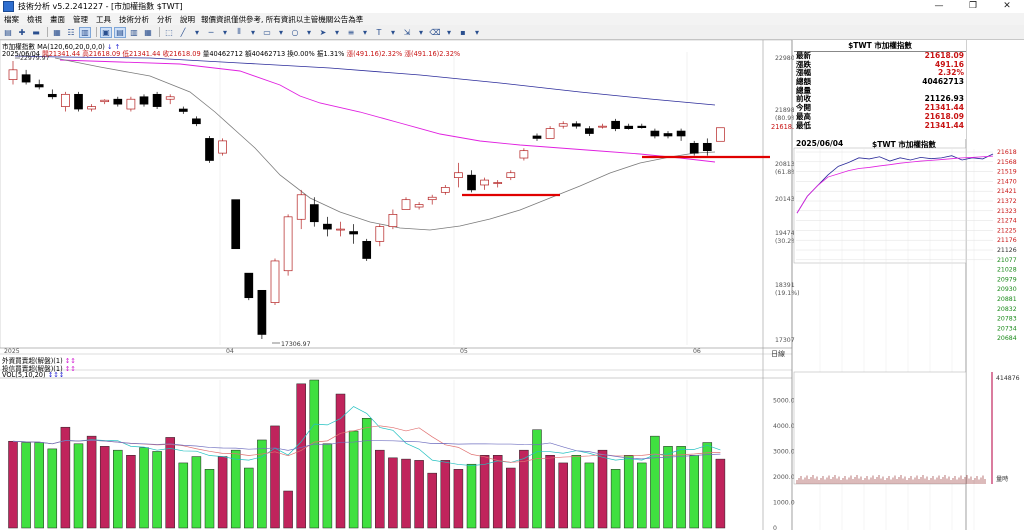 This screenshot has height=530, width=1024. Describe the element at coordinates (182, 54) in the screenshot. I see `info-field: 收21618.09` at that location.